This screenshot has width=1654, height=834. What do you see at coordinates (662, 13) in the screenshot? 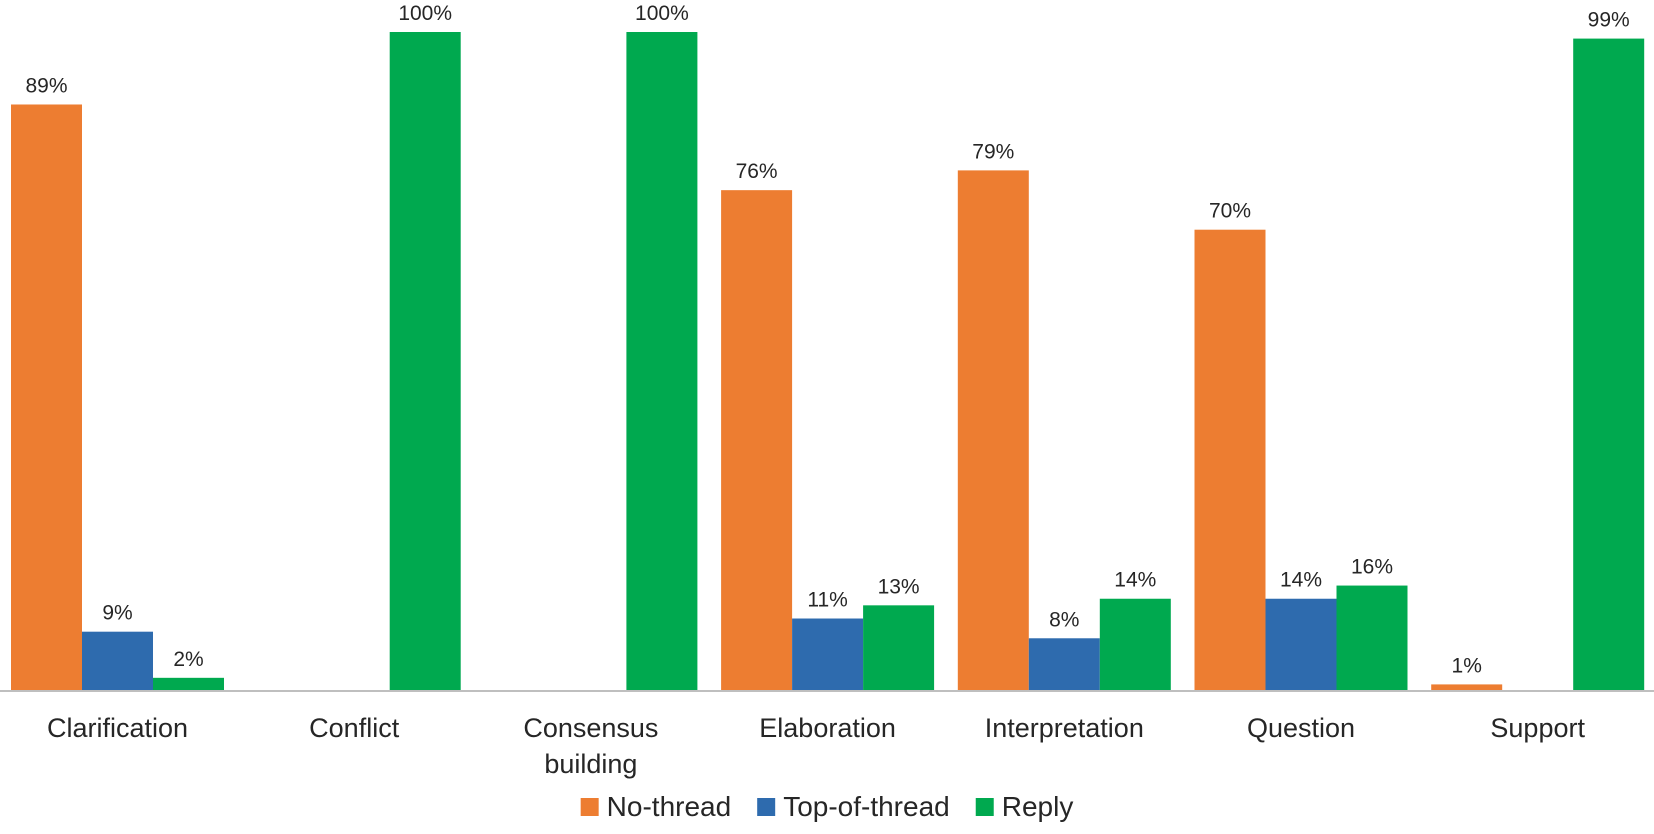
I see `data-label-reply-2: 100%` at bounding box center [662, 13].